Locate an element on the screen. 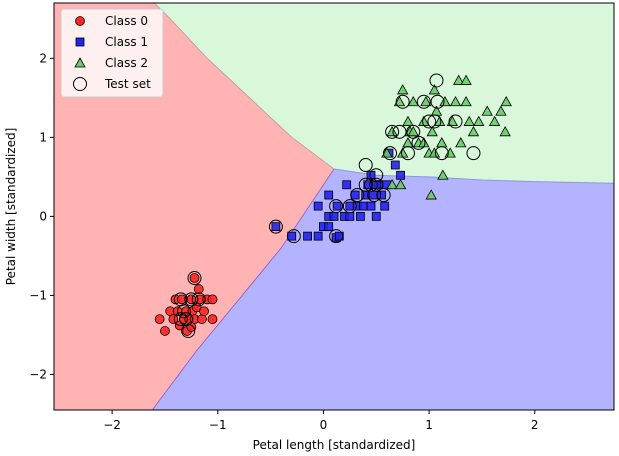 This screenshot has height=456, width=619. legend-marker-class0 is located at coordinates (80, 21).